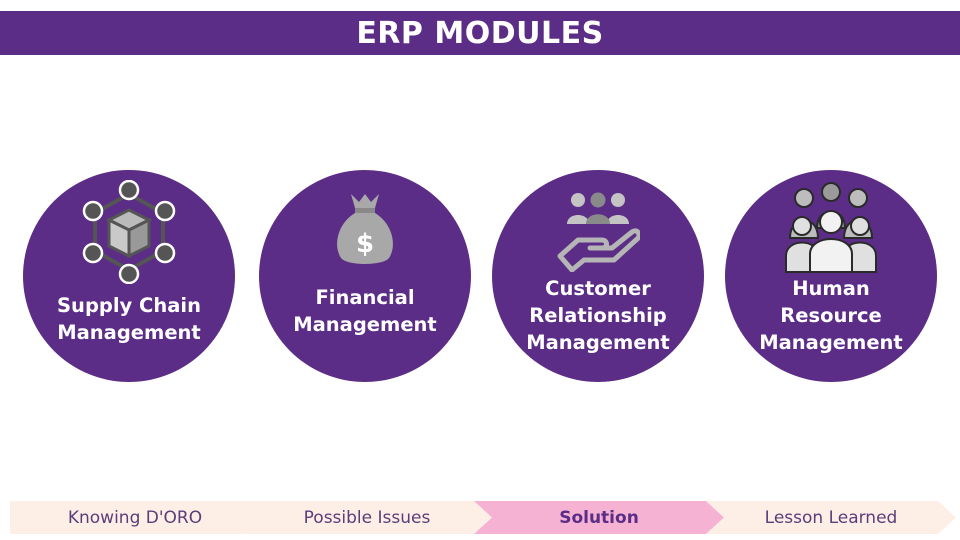 Image resolution: width=960 pixels, height=540 pixels. I want to click on people-group-icon, so click(831, 227).